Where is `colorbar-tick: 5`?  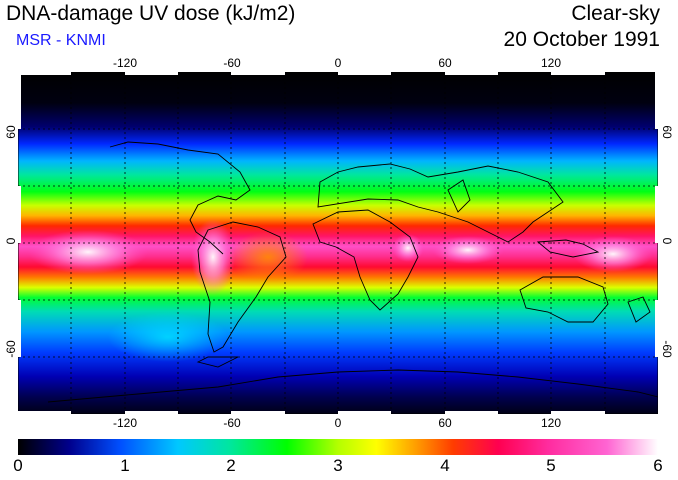
colorbar-tick: 5 is located at coordinates (551, 465).